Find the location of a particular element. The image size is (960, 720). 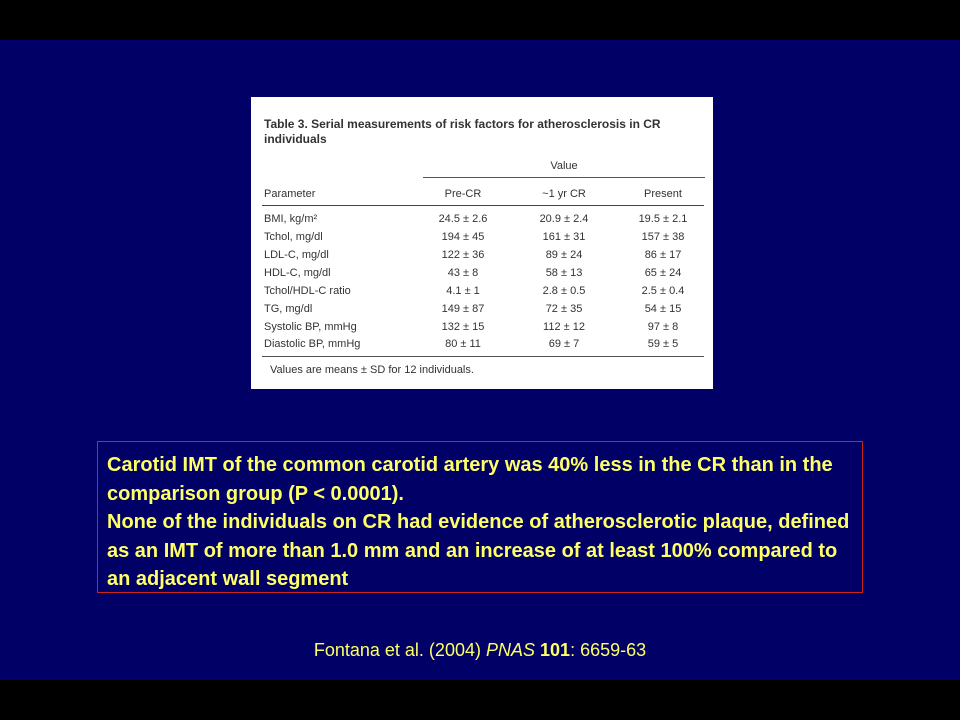

citation-authors: Fontana et al. (2004) is located at coordinates (399, 650).